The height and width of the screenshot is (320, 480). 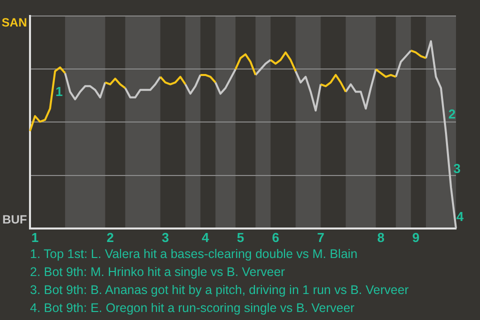 What do you see at coordinates (165, 237) in the screenshot?
I see `x-tick-label: 3` at bounding box center [165, 237].